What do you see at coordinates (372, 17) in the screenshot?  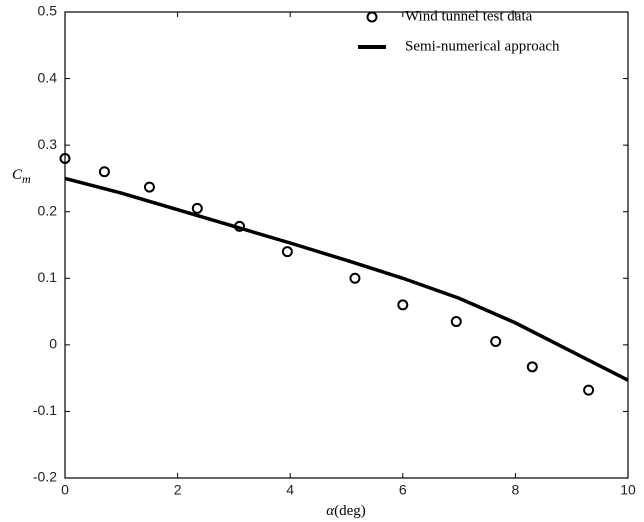 I see `legend-marker` at bounding box center [372, 17].